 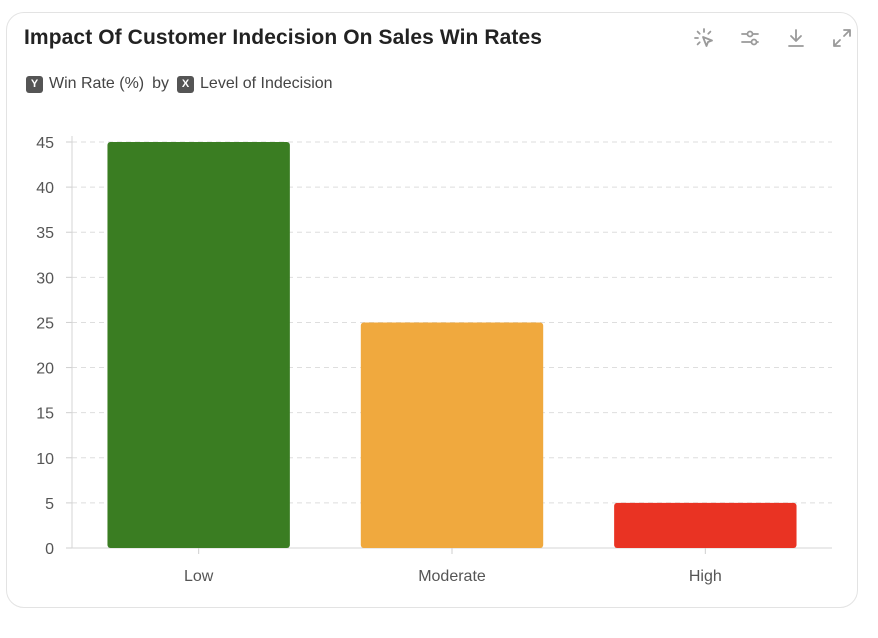 What do you see at coordinates (773, 38) in the screenshot?
I see `chart-toolbar` at bounding box center [773, 38].